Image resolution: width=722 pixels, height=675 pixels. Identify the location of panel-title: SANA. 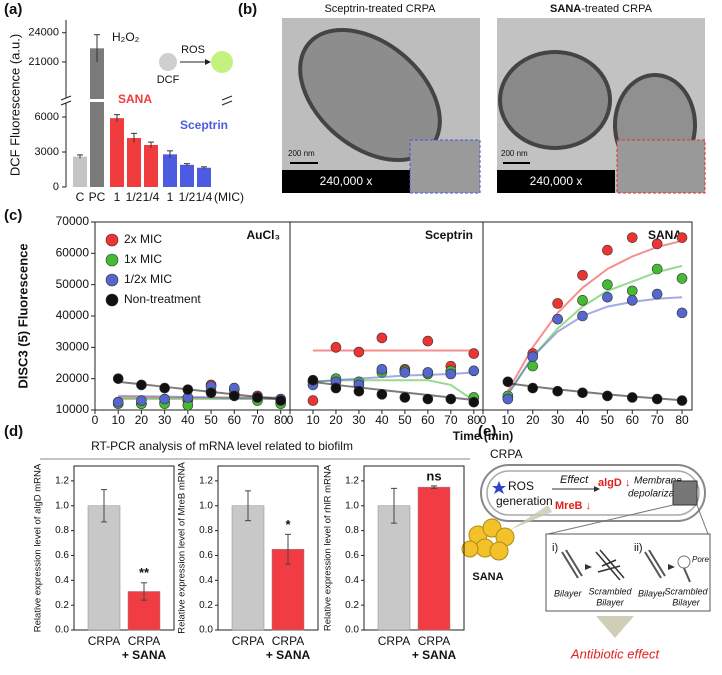
(665, 235).